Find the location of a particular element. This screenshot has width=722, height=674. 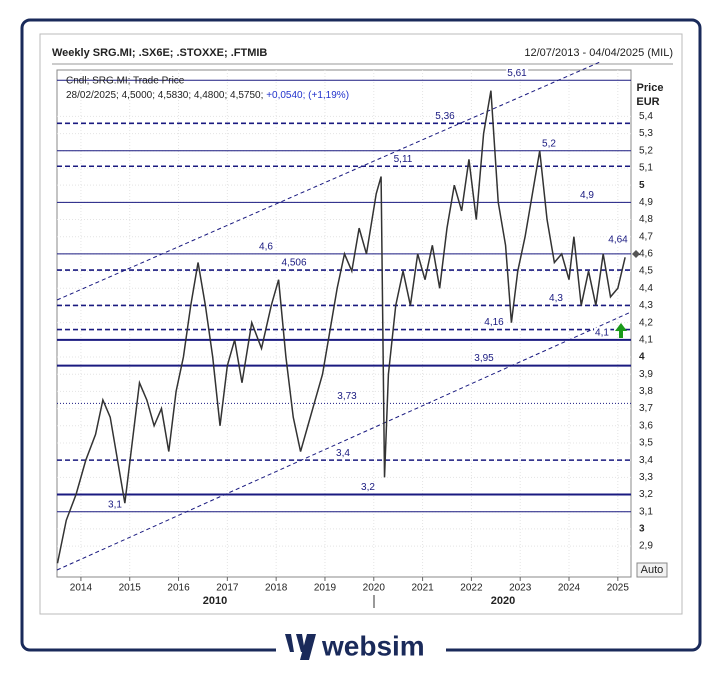

scale-button is located at coordinates (652, 570).